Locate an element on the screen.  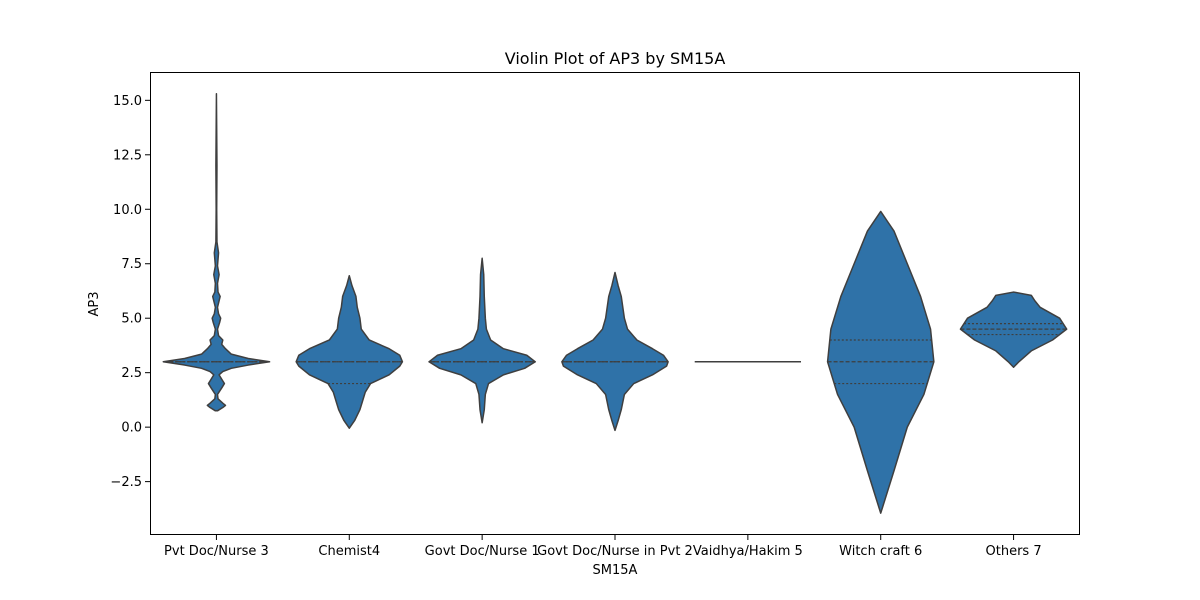
y-tick-label: 5.0 is located at coordinates (131, 319).